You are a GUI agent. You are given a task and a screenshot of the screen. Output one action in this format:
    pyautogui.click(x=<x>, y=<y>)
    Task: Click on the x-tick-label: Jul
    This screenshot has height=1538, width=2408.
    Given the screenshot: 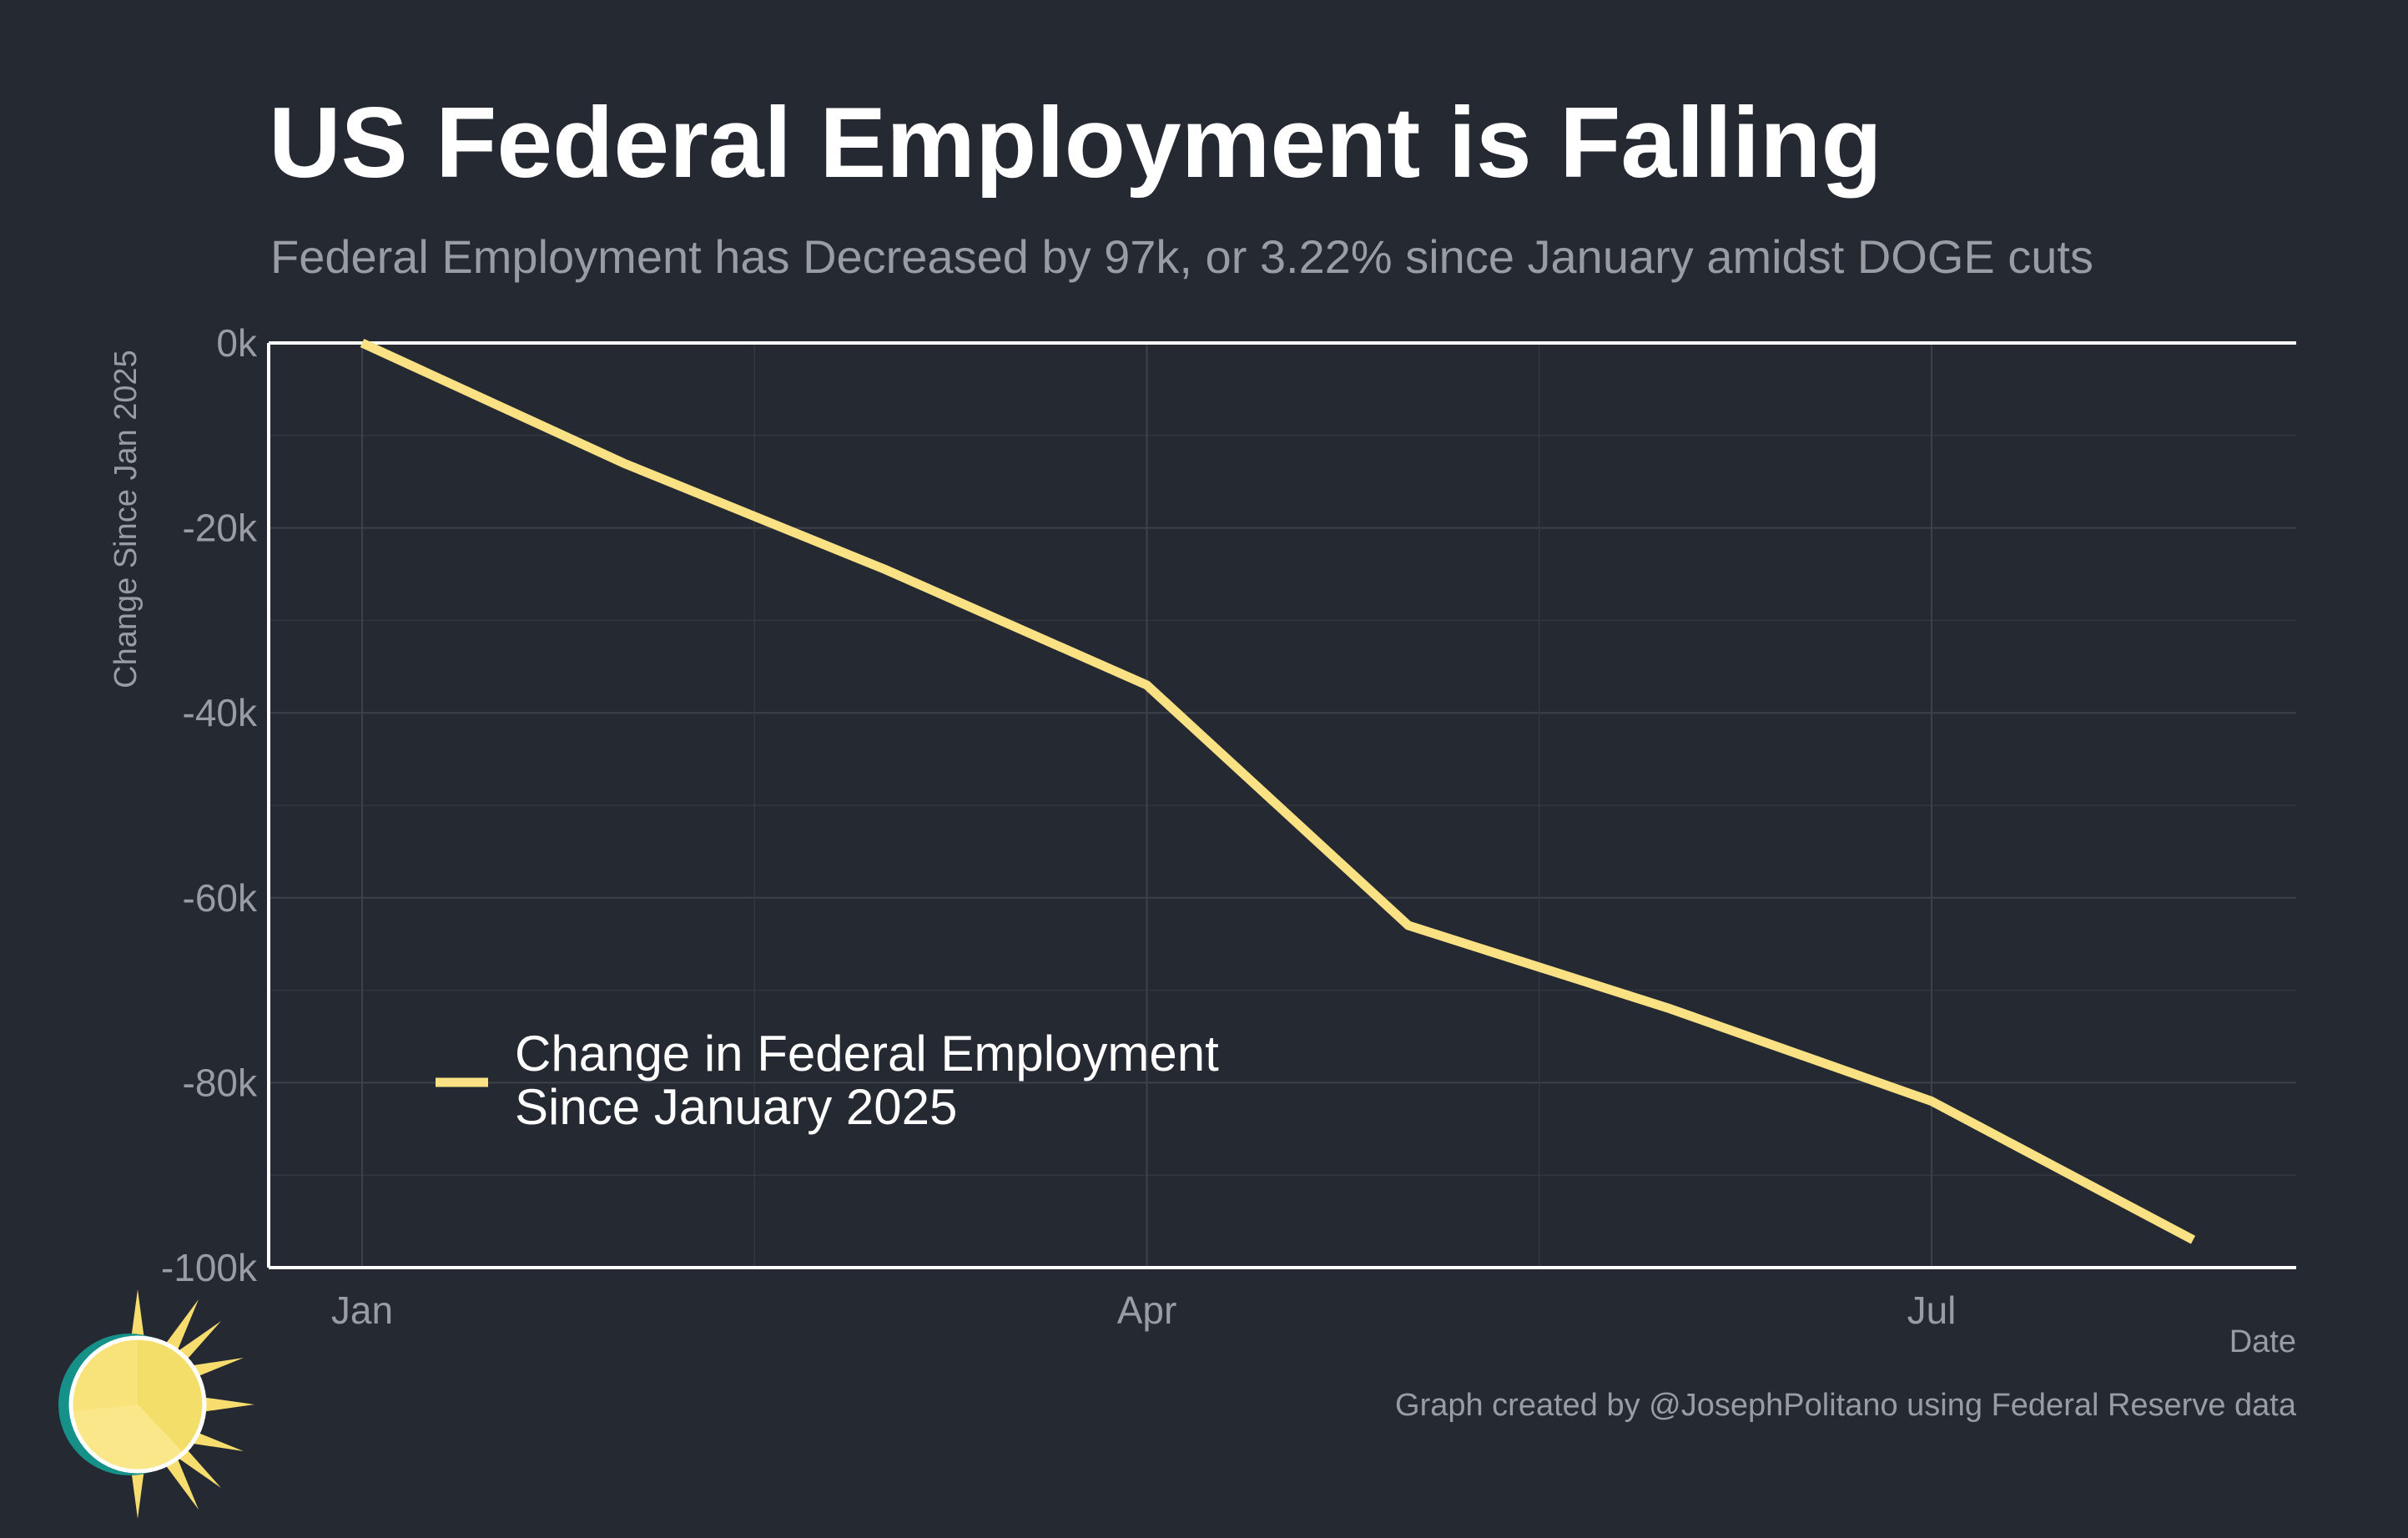 What is the action you would take?
    pyautogui.click(x=1932, y=1310)
    